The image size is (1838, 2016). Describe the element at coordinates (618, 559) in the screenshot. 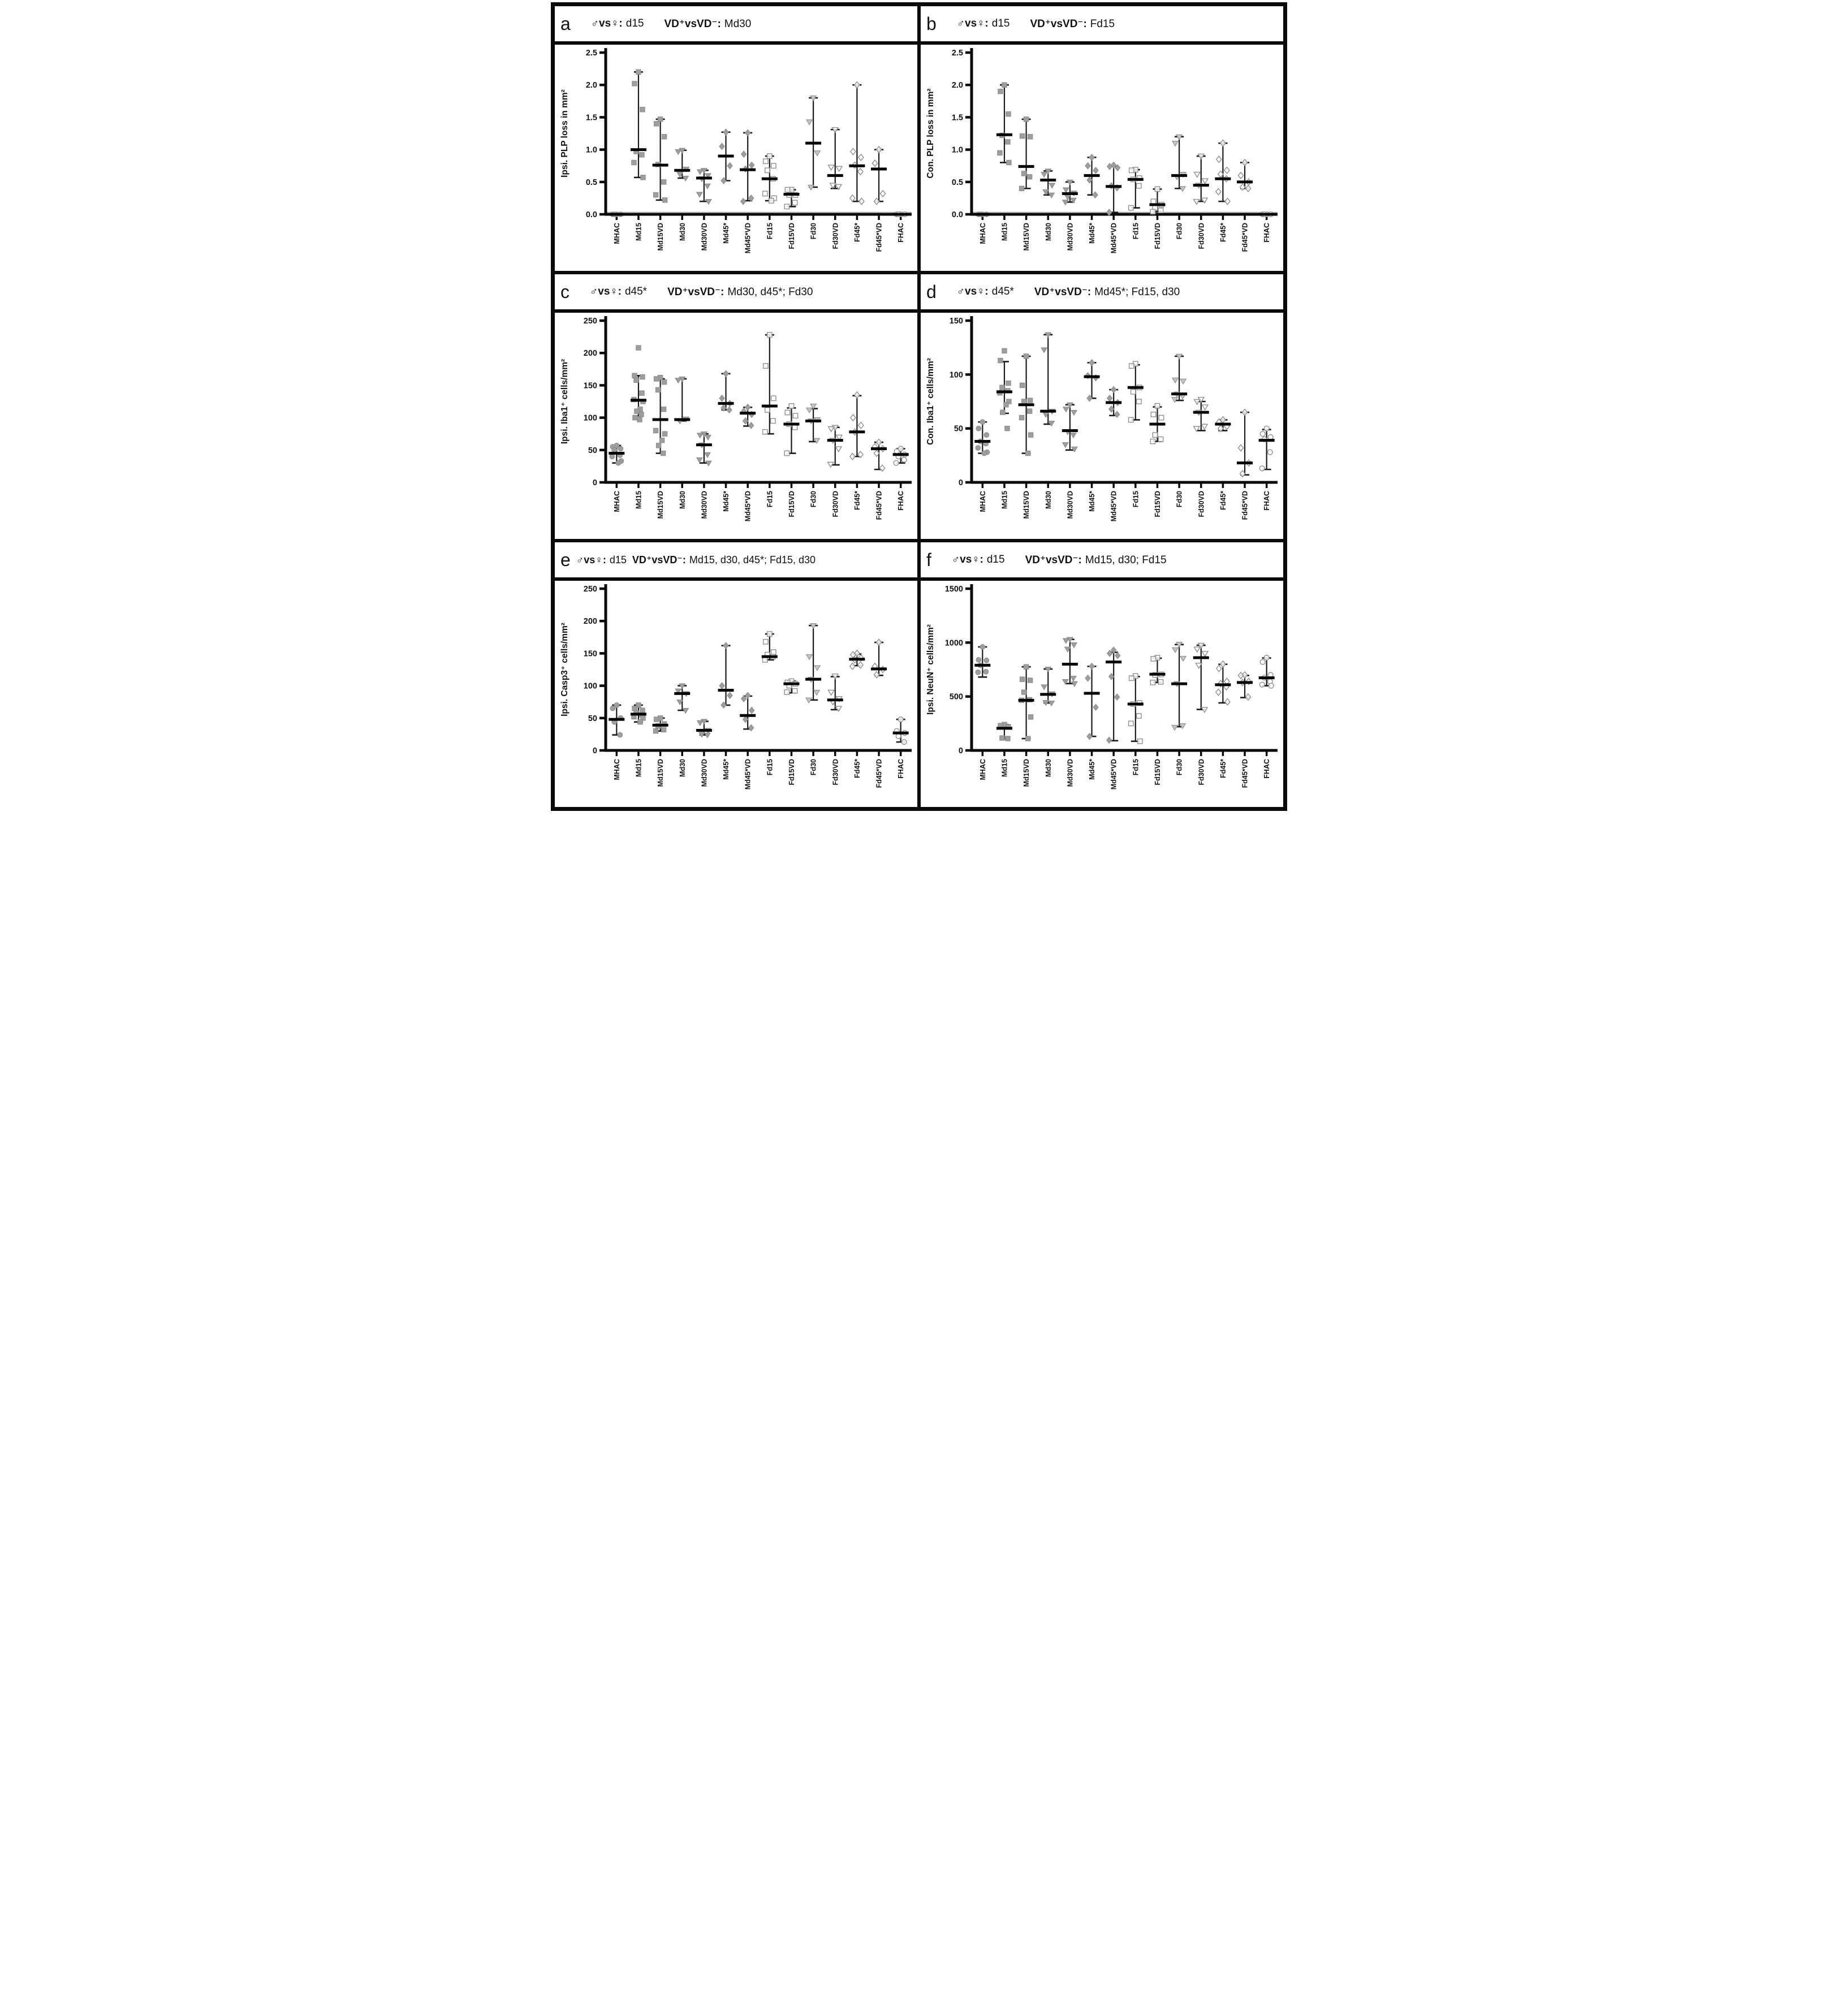

I see `sex-comparison-value: d15` at that location.